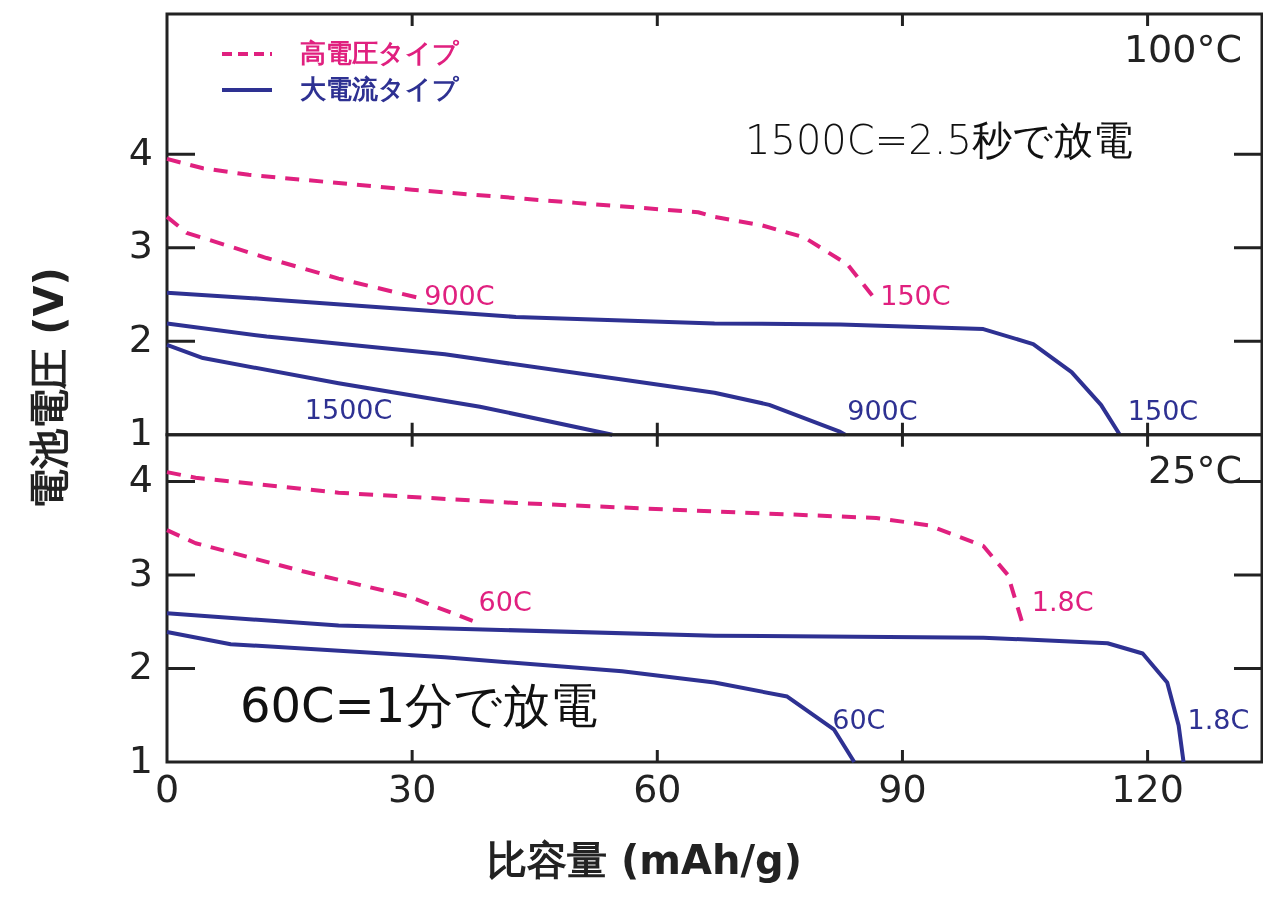 The image size is (1263, 905). I want to click on annotation: 100°C, so click(1182, 49).